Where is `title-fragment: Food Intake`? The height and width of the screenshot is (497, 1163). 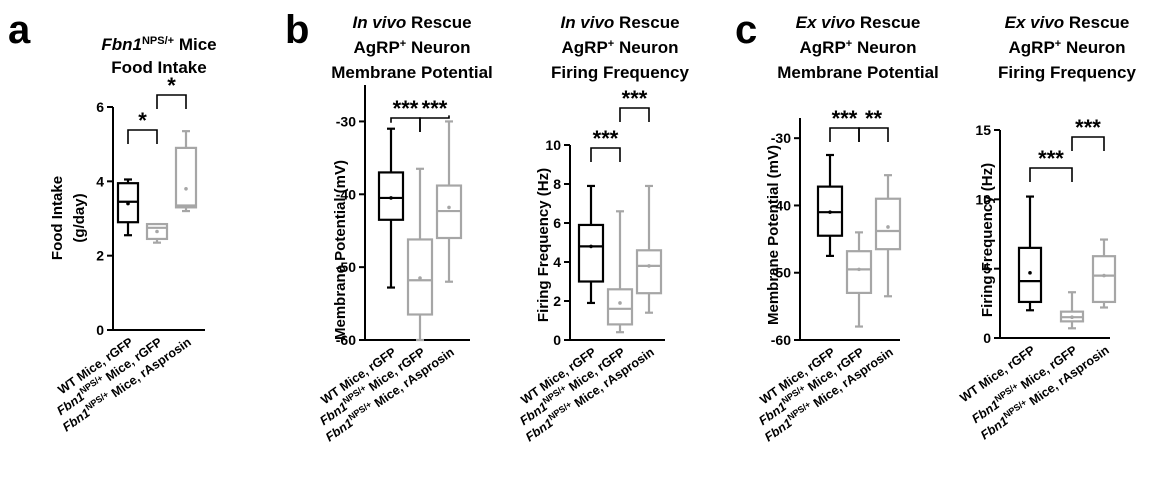
title-fragment: Food Intake is located at coordinates (158, 67).